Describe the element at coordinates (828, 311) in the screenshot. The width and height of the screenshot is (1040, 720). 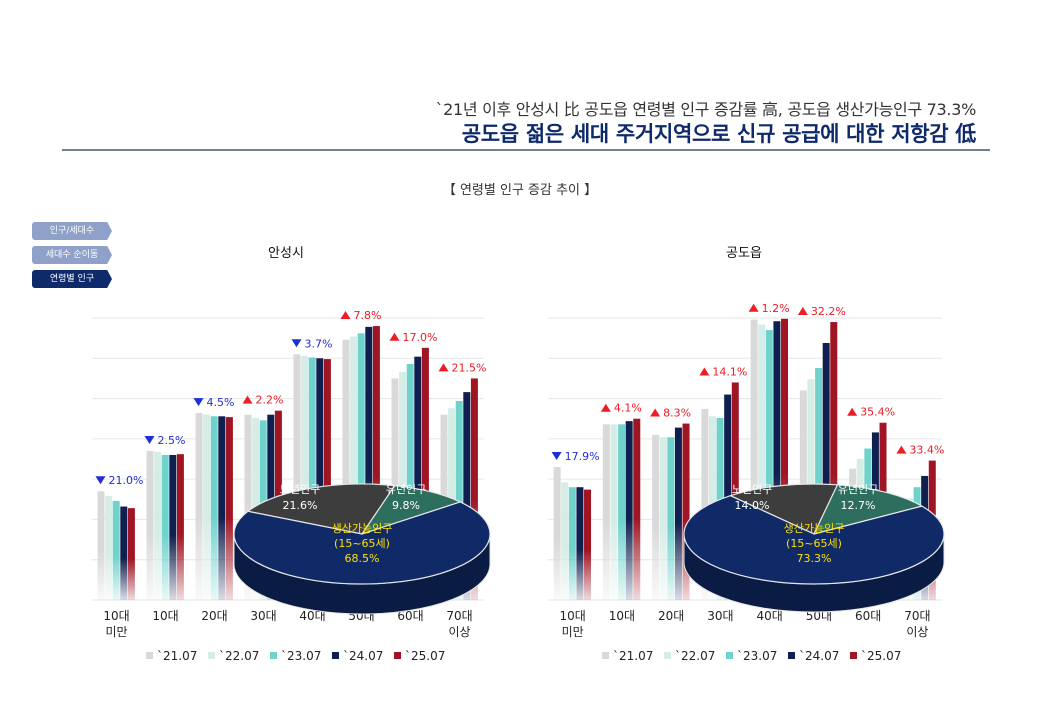
I see `change-rate-label: 32.2%` at that location.